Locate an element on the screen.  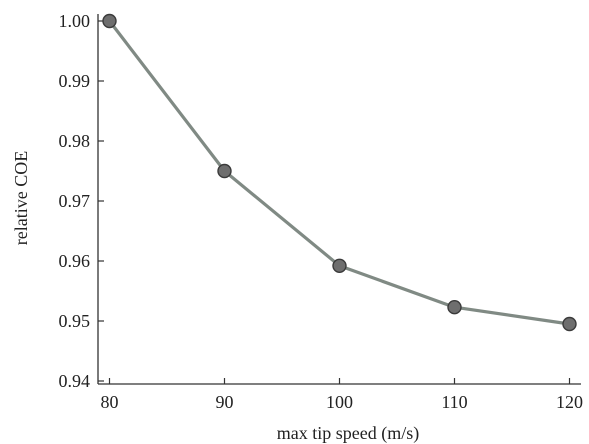
x-tick-label: 80 is located at coordinates (110, 402).